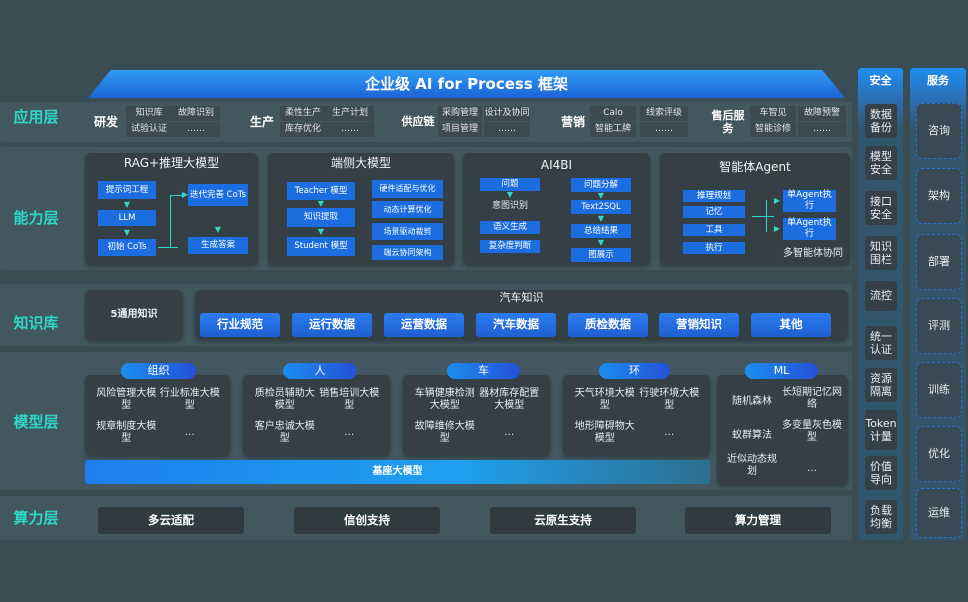 This screenshot has height=602, width=968. I want to click on model-item: 客户忠诚大模型, so click(284, 432).